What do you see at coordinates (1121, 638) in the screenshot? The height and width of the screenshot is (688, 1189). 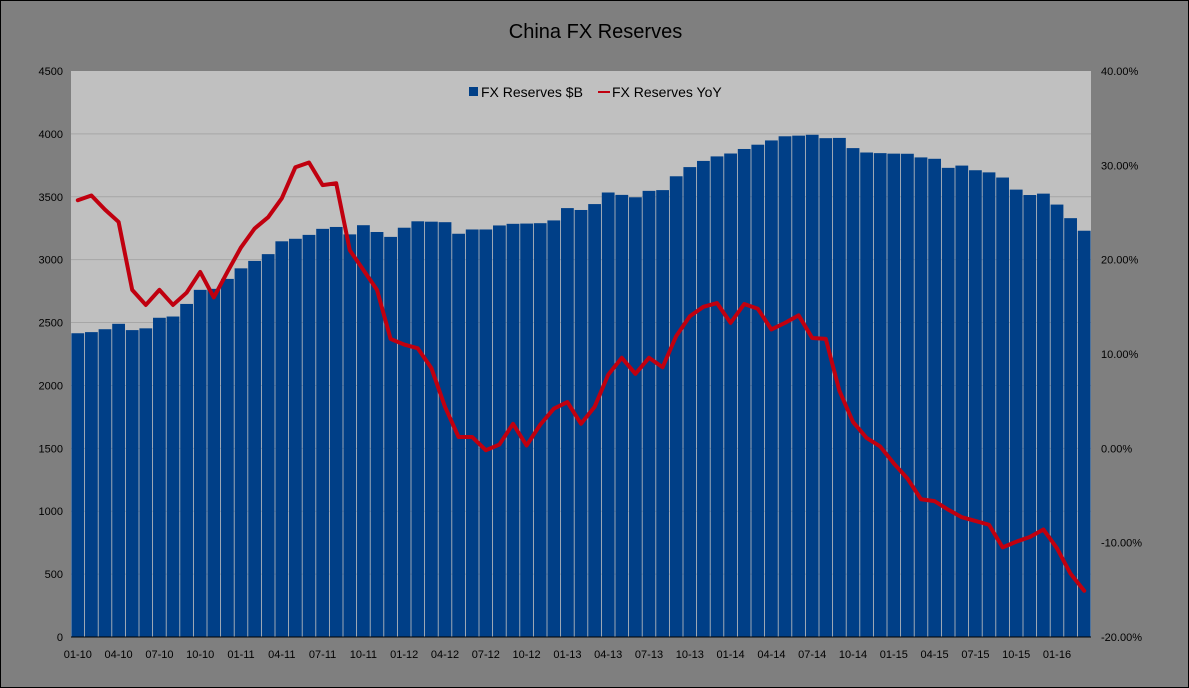 I see `y-right-tick-label: -20.00%` at bounding box center [1121, 638].